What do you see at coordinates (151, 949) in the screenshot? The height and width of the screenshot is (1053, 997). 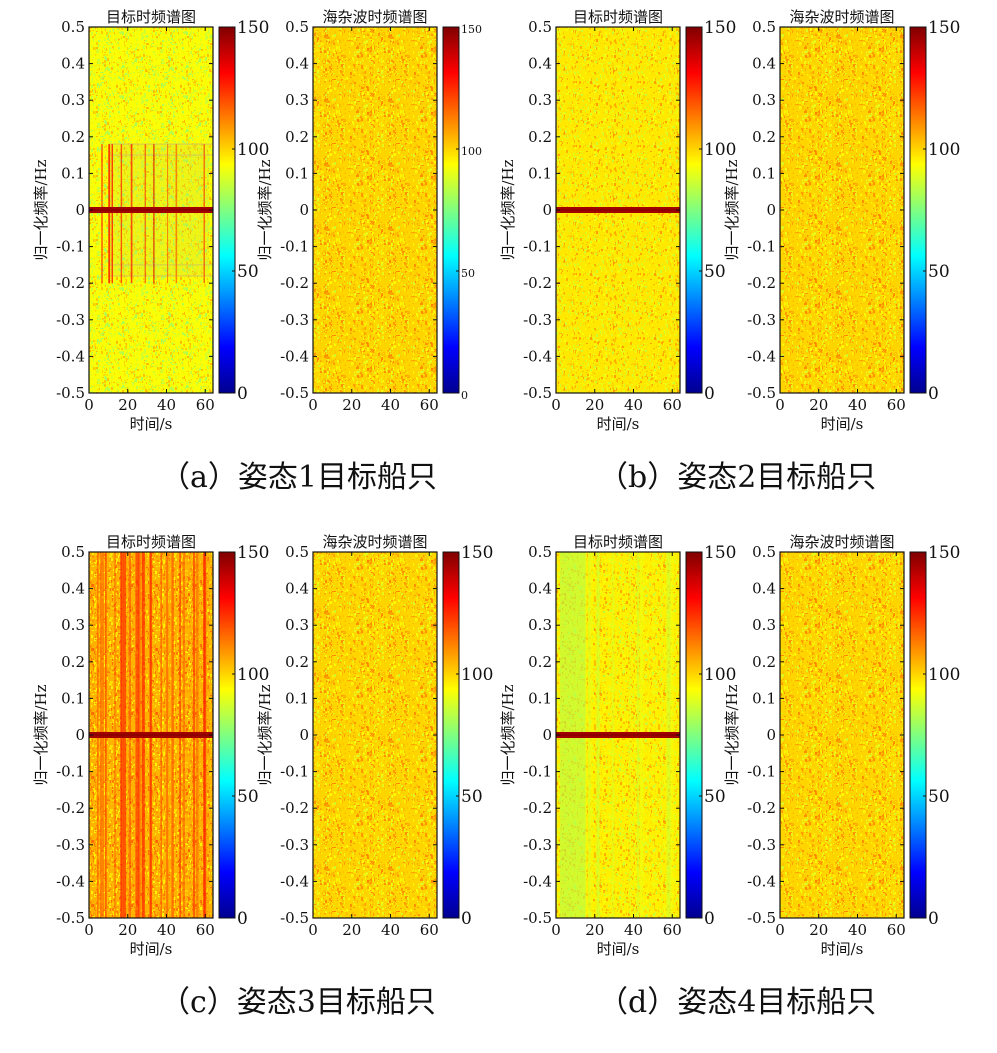 I see `x-axis-label: 时间/s` at bounding box center [151, 949].